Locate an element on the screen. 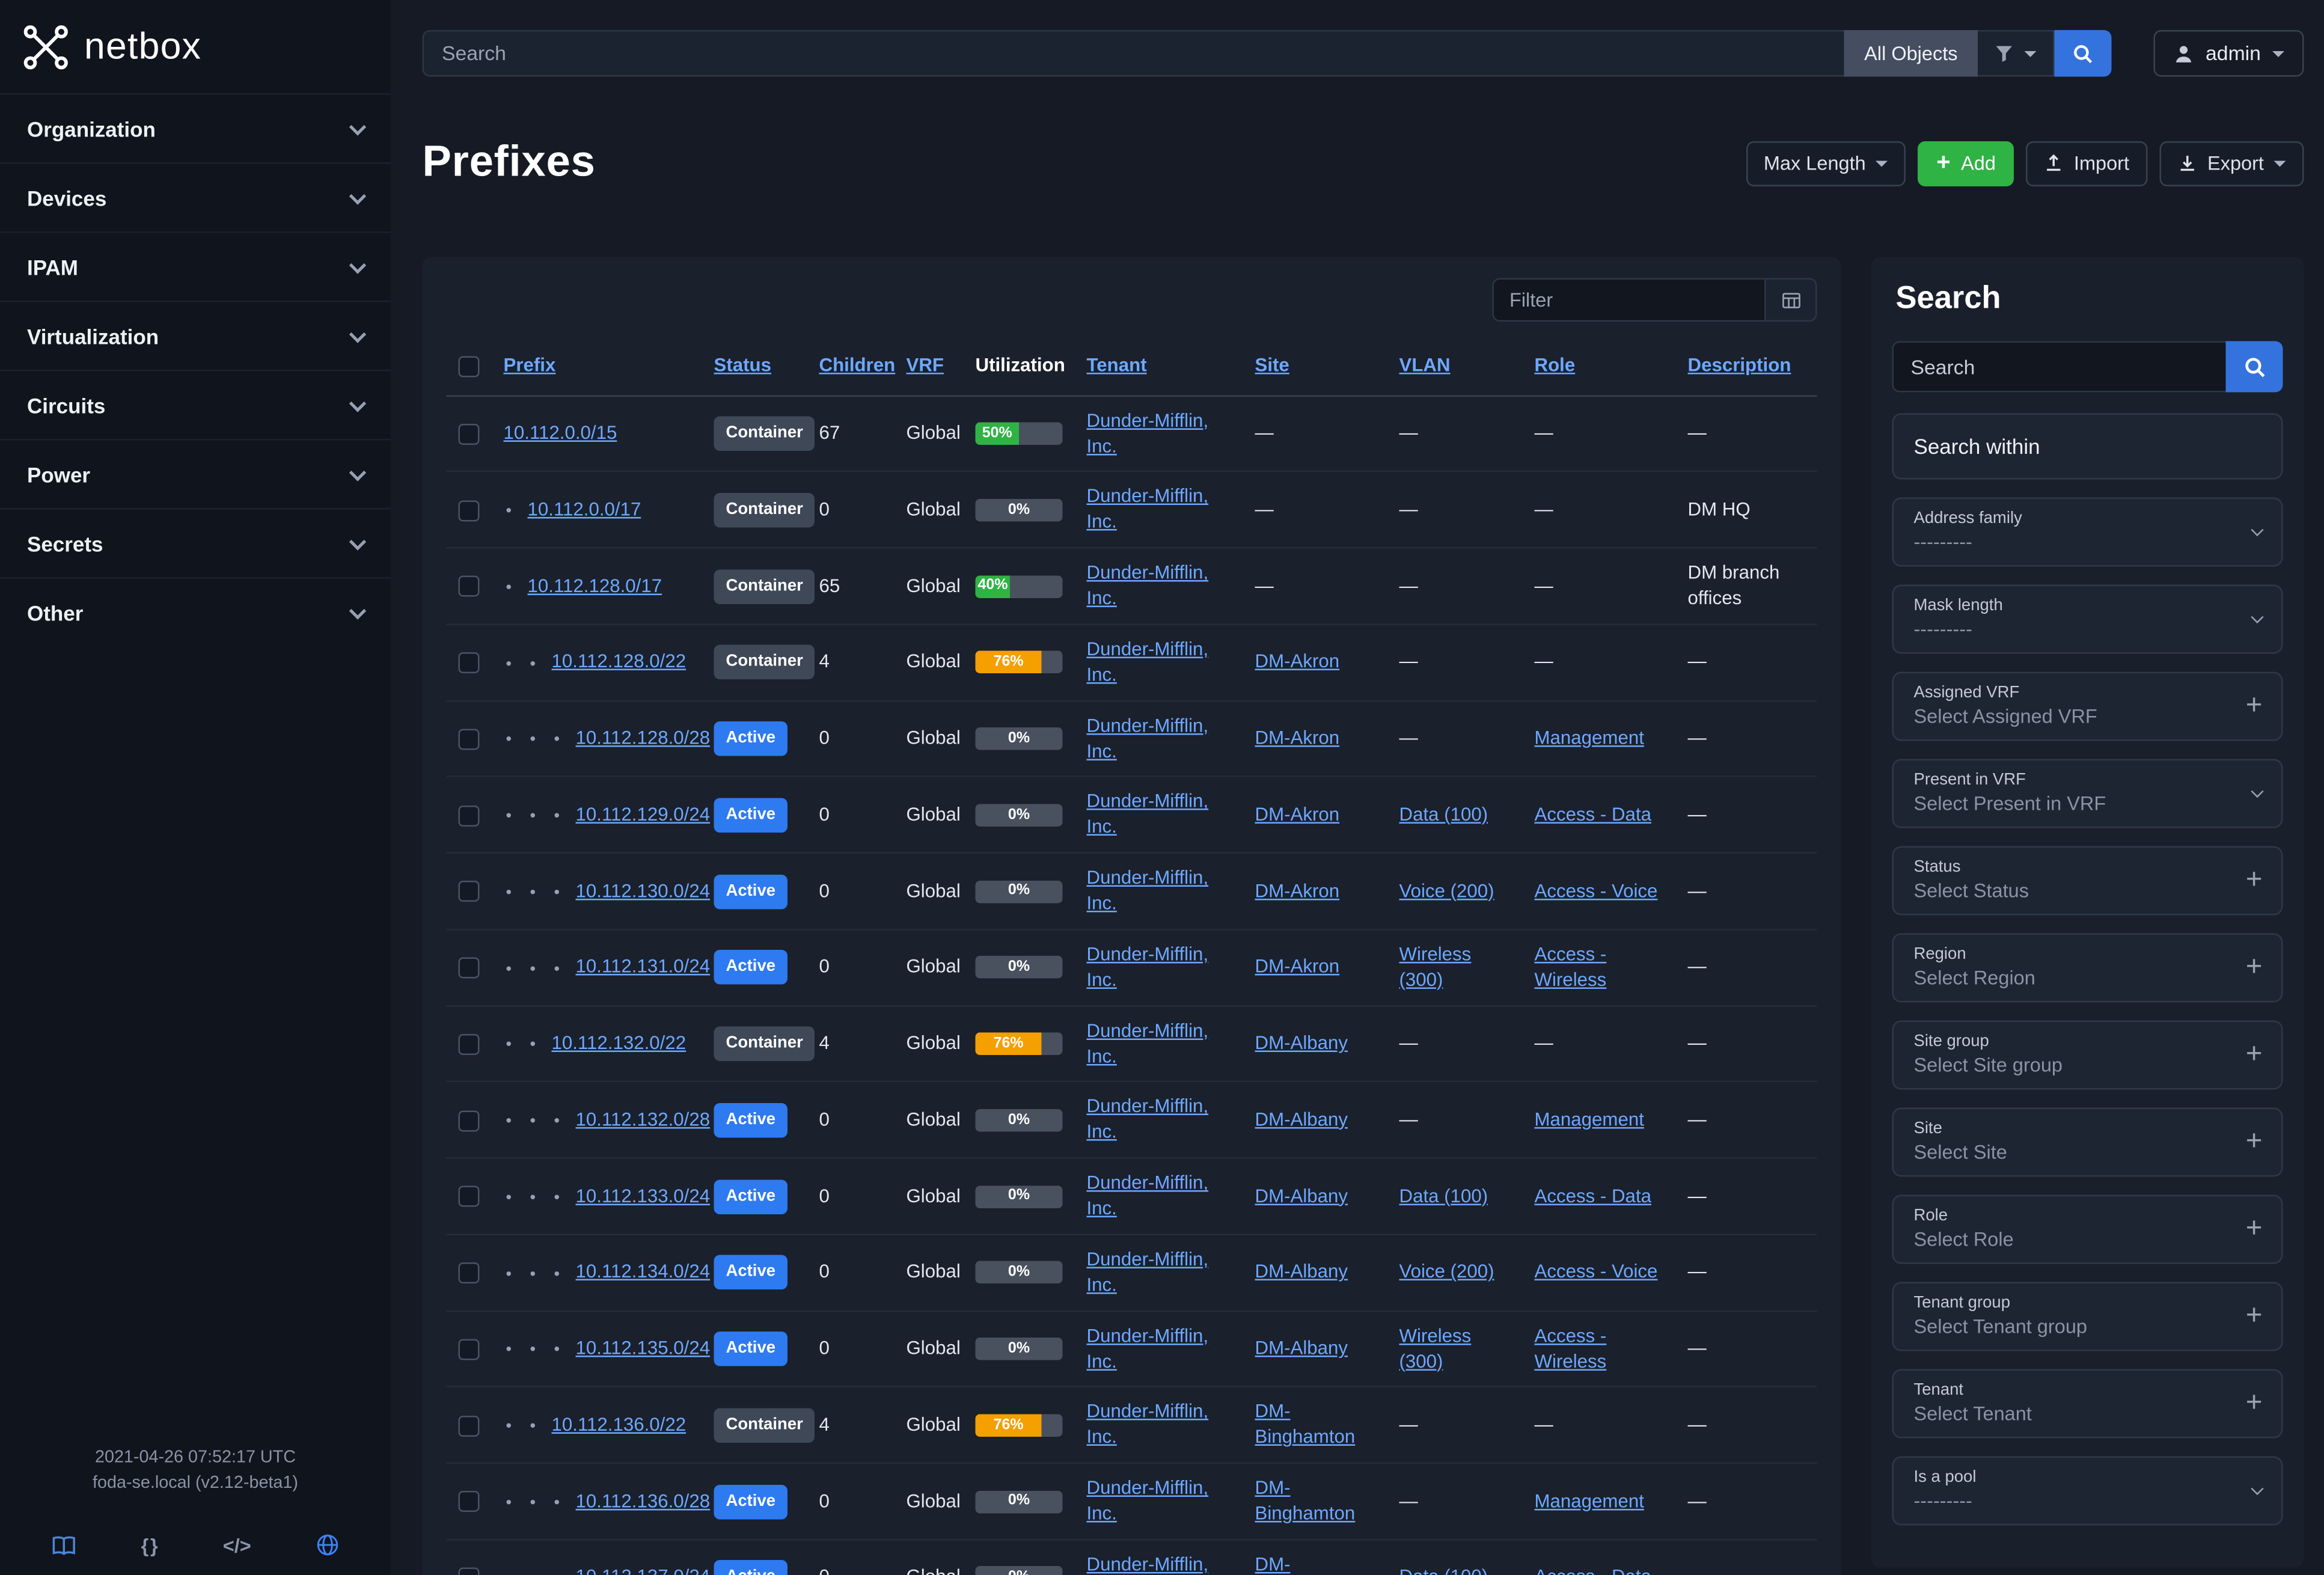  select-all-checkbox is located at coordinates (469, 366).